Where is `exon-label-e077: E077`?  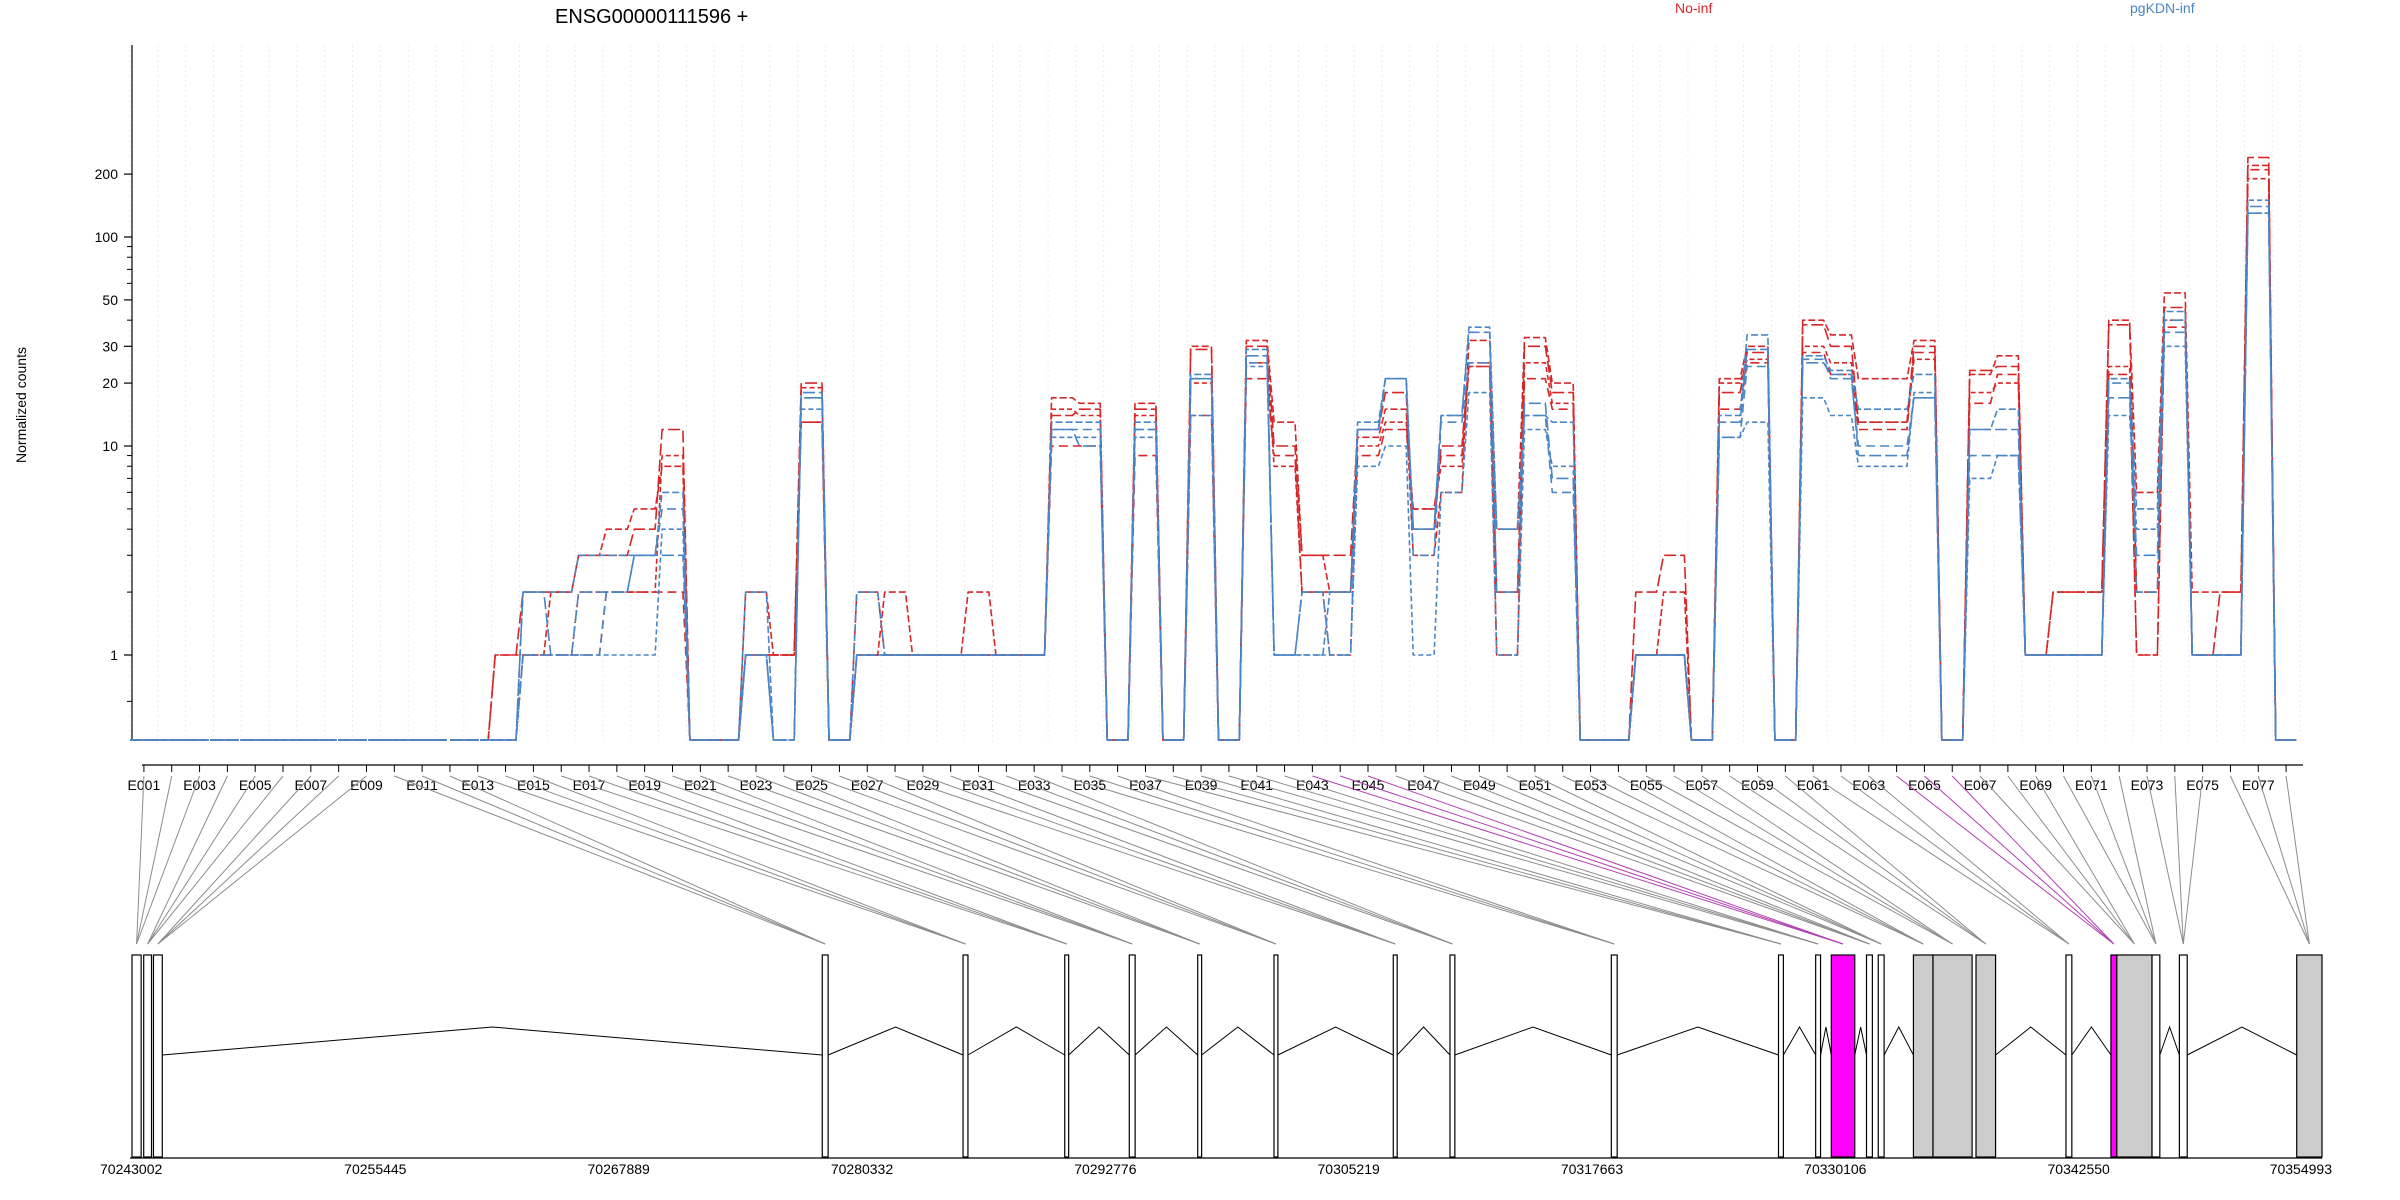
exon-label-e077: E077 is located at coordinates (2258, 785).